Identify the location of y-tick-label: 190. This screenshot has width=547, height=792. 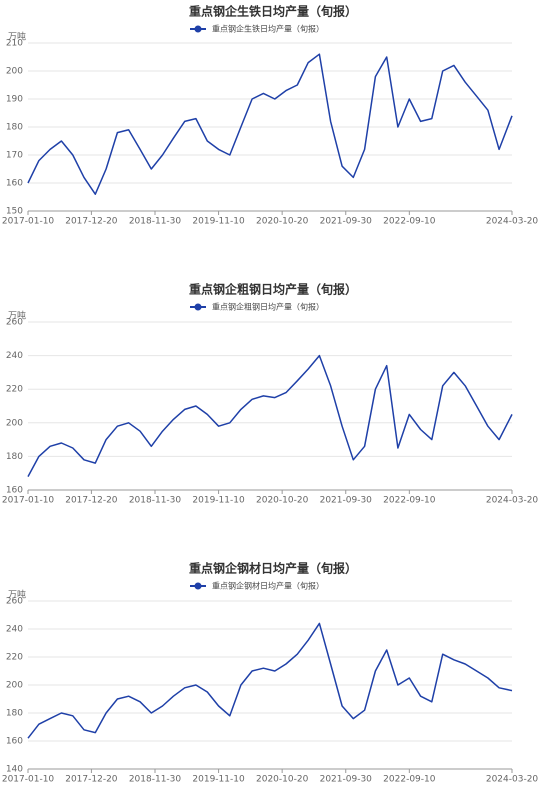
(14, 100).